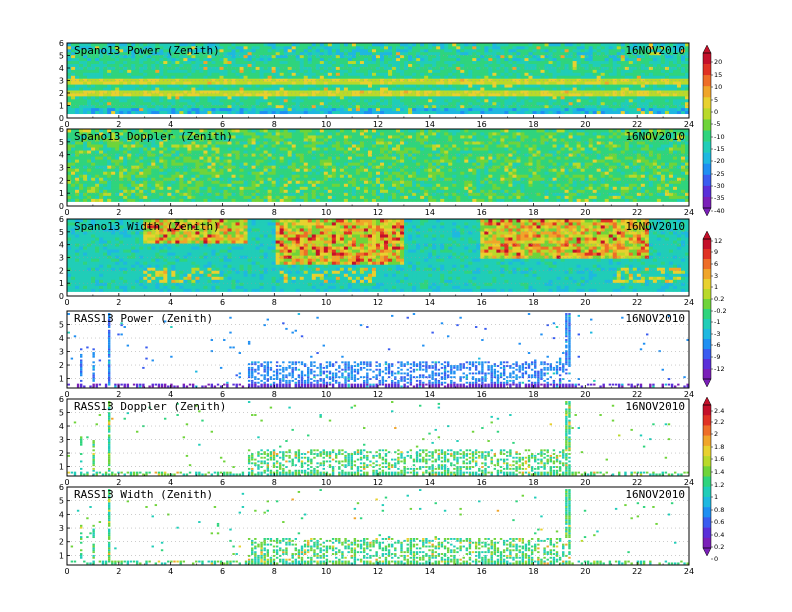 The image size is (792, 612). I want to click on x-tick-label: 4, so click(170, 124).